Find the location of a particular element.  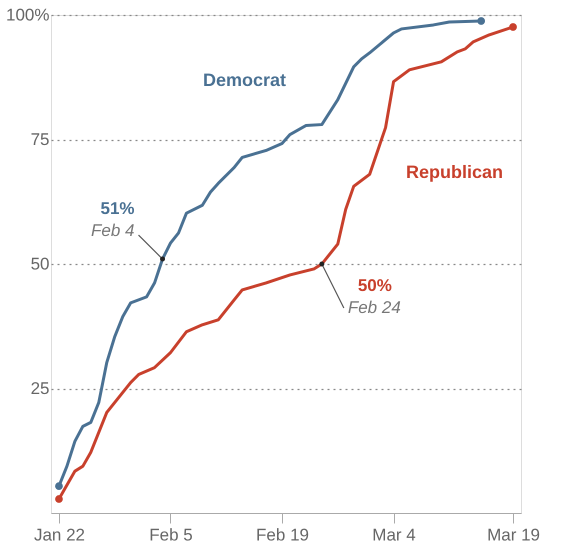

annotation: 51% is located at coordinates (117, 208).